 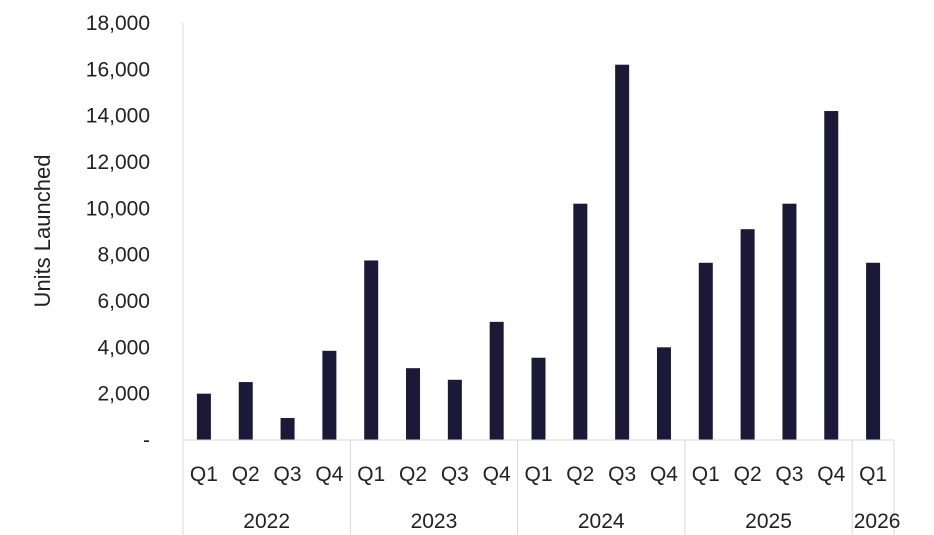 What do you see at coordinates (118, 162) in the screenshot?
I see `y-tick-label: 12,000` at bounding box center [118, 162].